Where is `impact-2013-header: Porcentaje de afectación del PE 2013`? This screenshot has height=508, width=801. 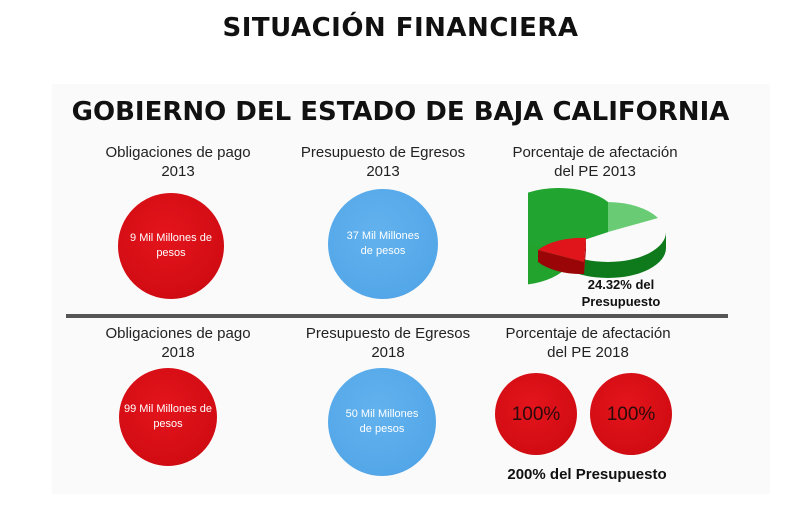
impact-2013-header: Porcentaje de afectación del PE 2013 is located at coordinates (595, 162).